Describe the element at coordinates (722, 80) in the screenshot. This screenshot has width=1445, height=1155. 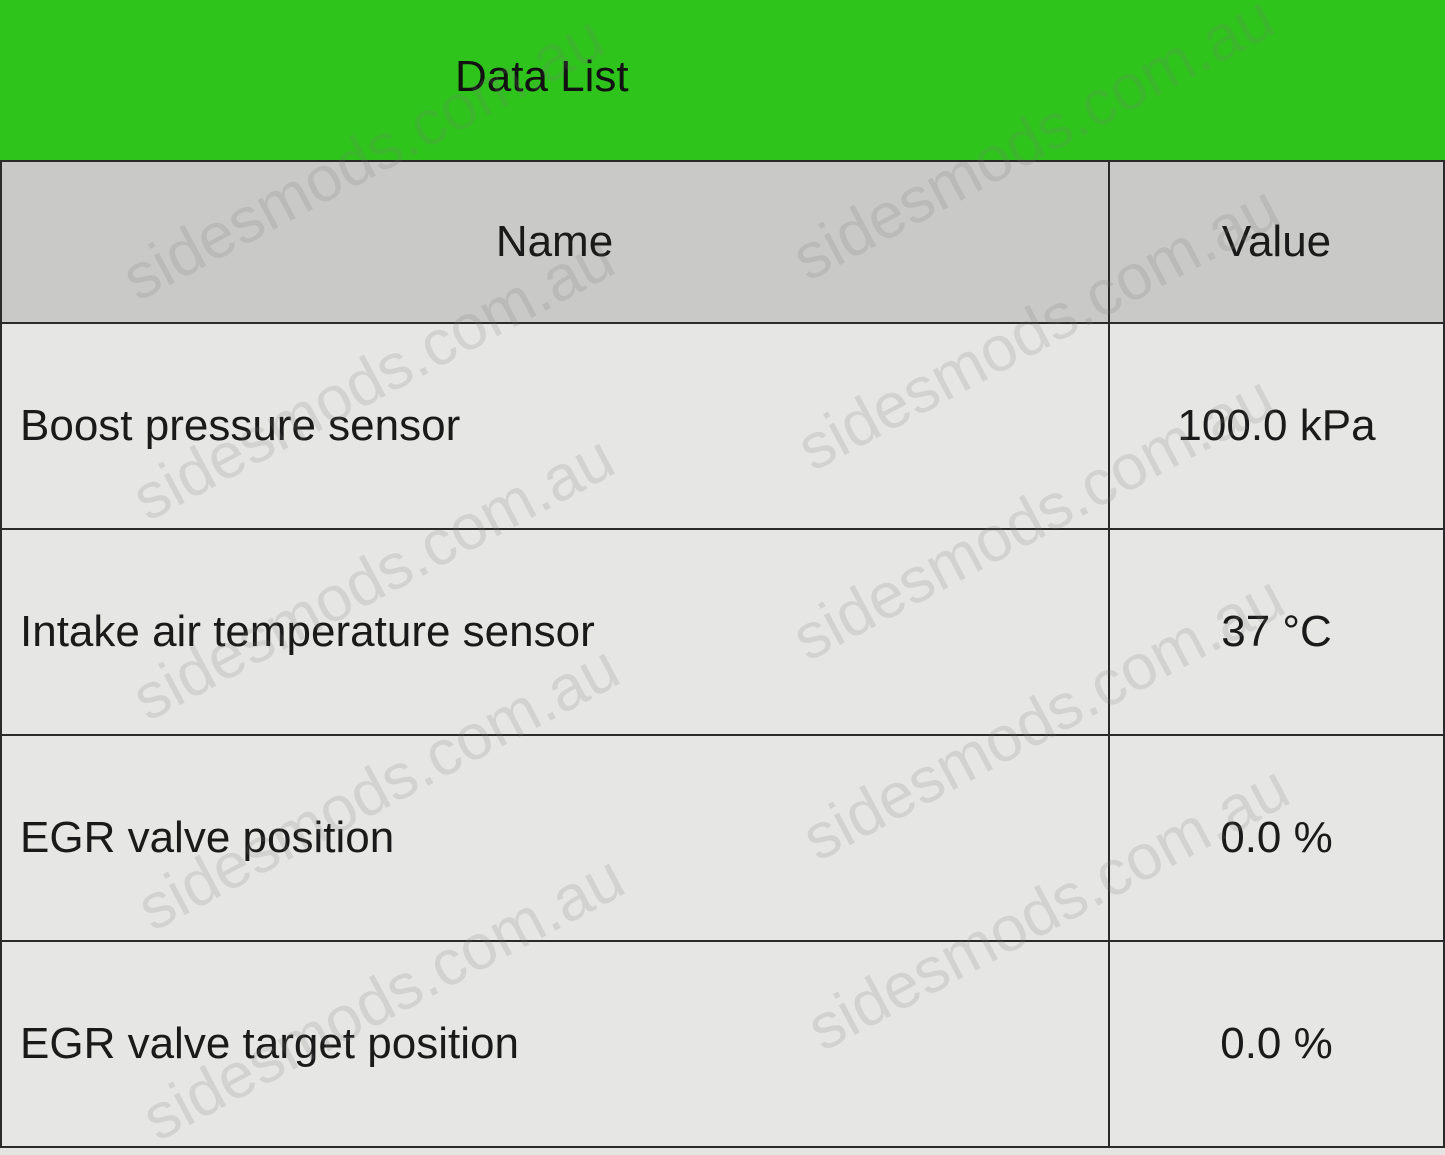
I see `header-bar: Data List` at that location.